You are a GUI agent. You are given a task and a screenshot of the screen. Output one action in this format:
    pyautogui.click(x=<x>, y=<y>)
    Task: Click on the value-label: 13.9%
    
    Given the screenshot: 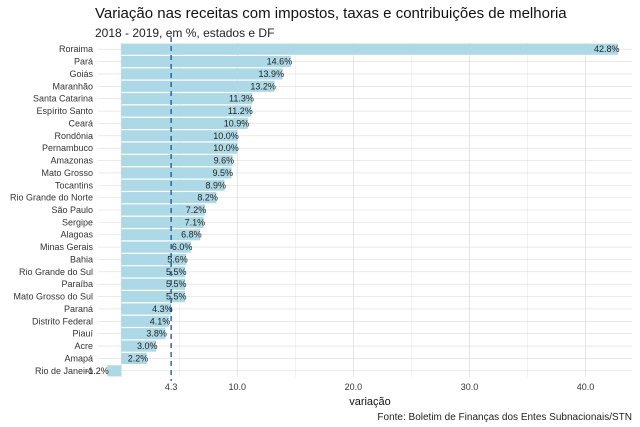 What is the action you would take?
    pyautogui.click(x=272, y=74)
    